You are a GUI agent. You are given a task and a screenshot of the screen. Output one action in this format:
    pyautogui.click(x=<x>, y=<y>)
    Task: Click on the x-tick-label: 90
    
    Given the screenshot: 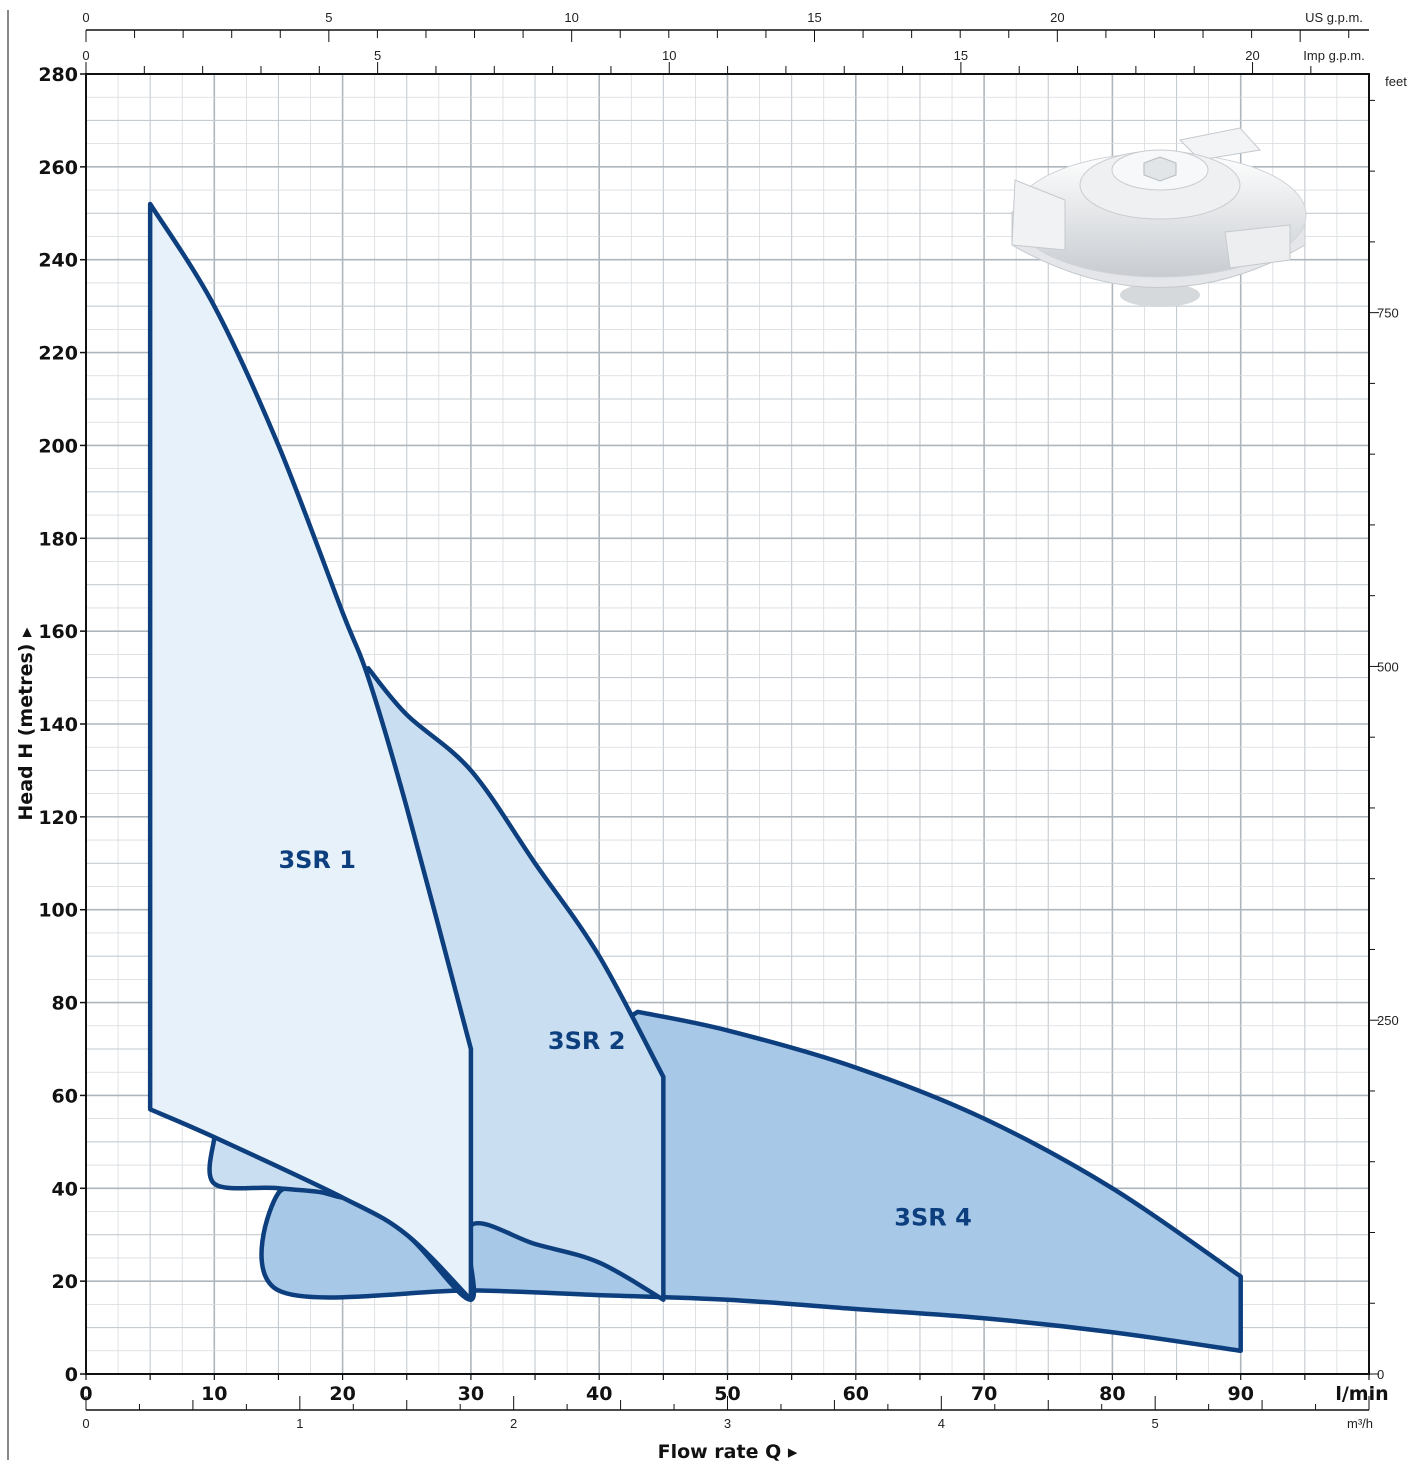 What is the action you would take?
    pyautogui.click(x=1240, y=1394)
    